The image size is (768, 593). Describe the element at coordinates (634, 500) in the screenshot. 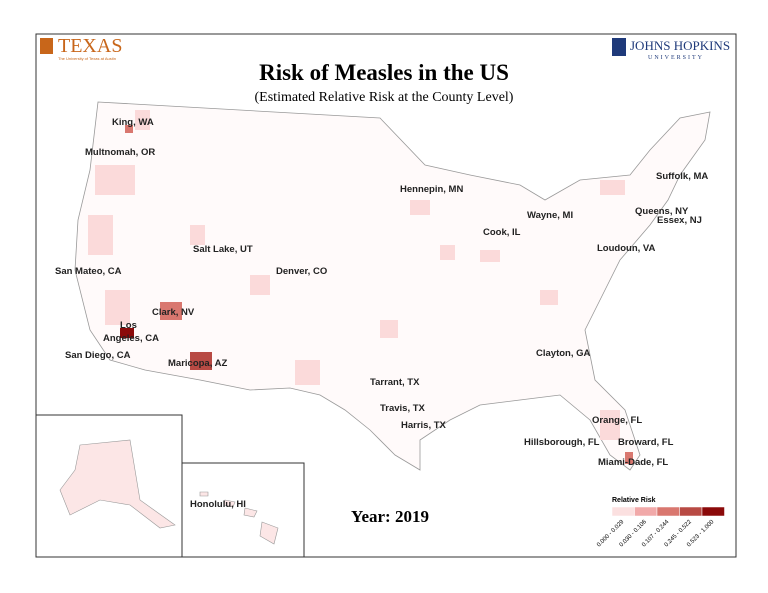

I see `legend-title: Relative Risk` at that location.